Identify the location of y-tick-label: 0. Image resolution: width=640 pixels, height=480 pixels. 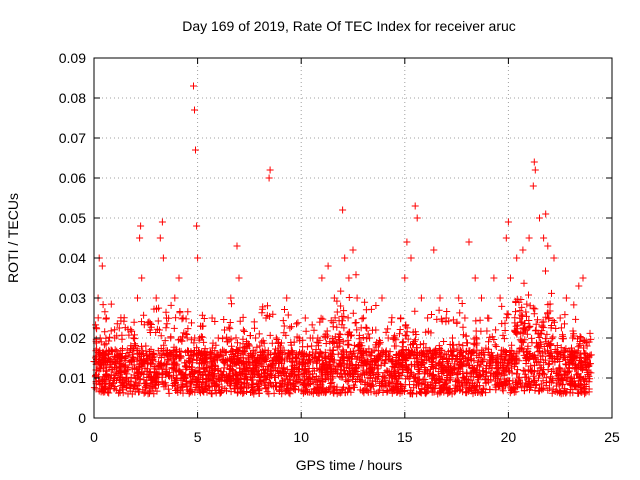
(82, 418).